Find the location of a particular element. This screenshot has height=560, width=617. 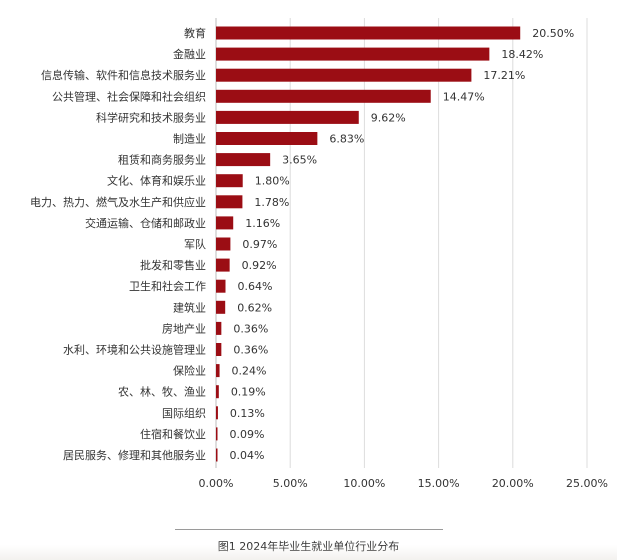

value-label: 14.47% is located at coordinates (464, 96).